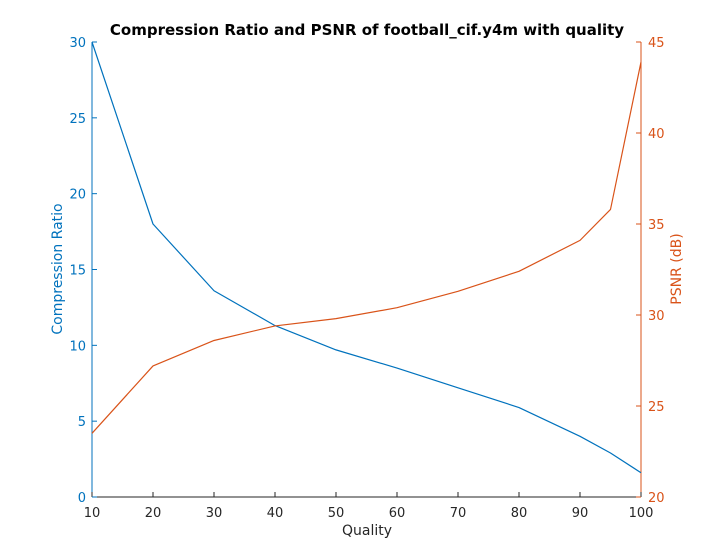 The image size is (708, 558). What do you see at coordinates (656, 225) in the screenshot?
I see `right-tick-label: 35` at bounding box center [656, 225].